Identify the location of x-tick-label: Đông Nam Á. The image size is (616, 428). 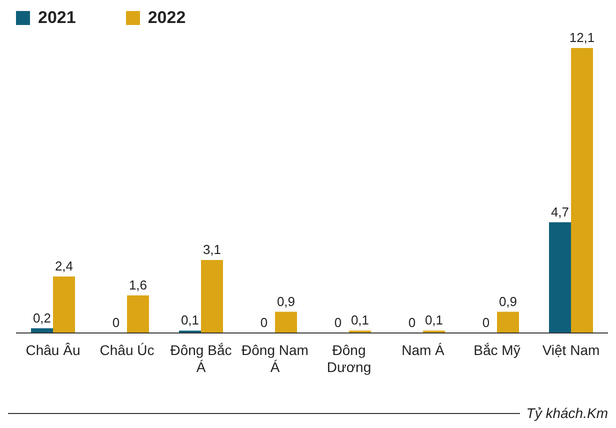
(275, 358).